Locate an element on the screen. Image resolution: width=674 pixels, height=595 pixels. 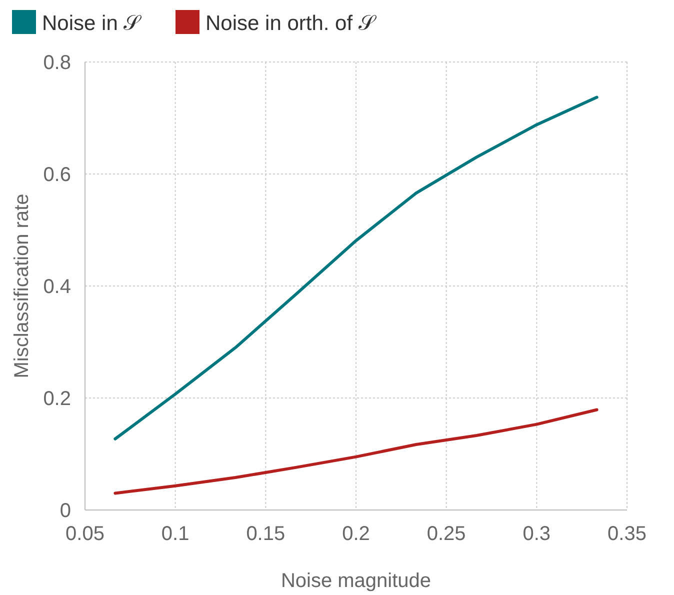
legend-label: Noise in 𝒮 is located at coordinates (92, 23).